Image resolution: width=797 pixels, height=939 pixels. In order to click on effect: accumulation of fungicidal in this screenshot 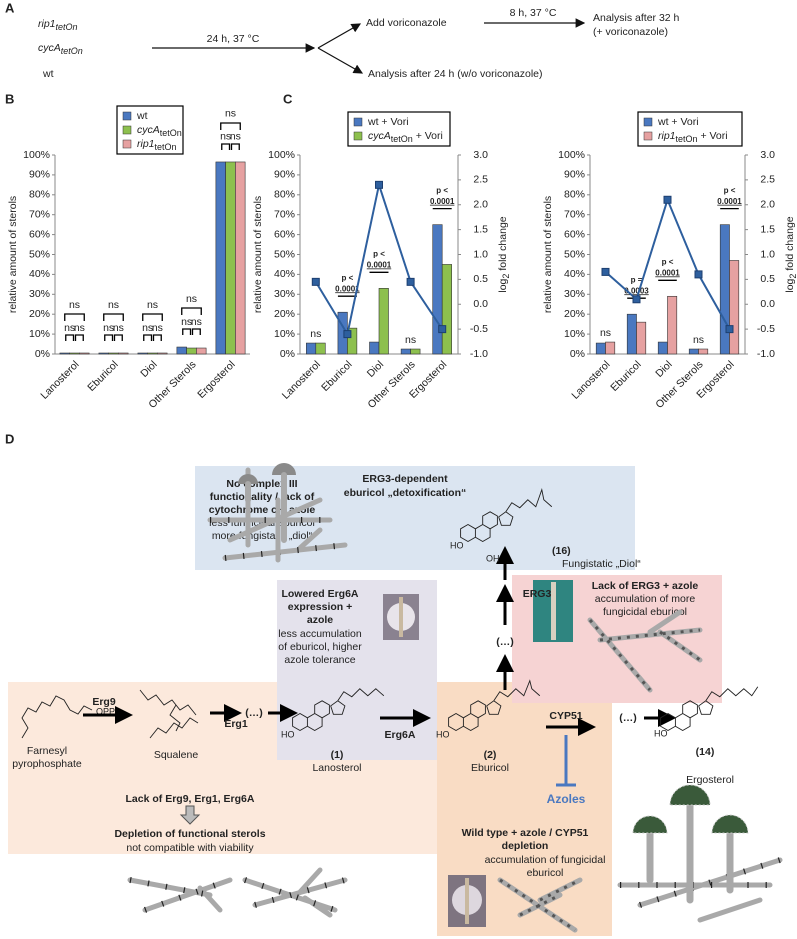, I will do `click(545, 860)`.